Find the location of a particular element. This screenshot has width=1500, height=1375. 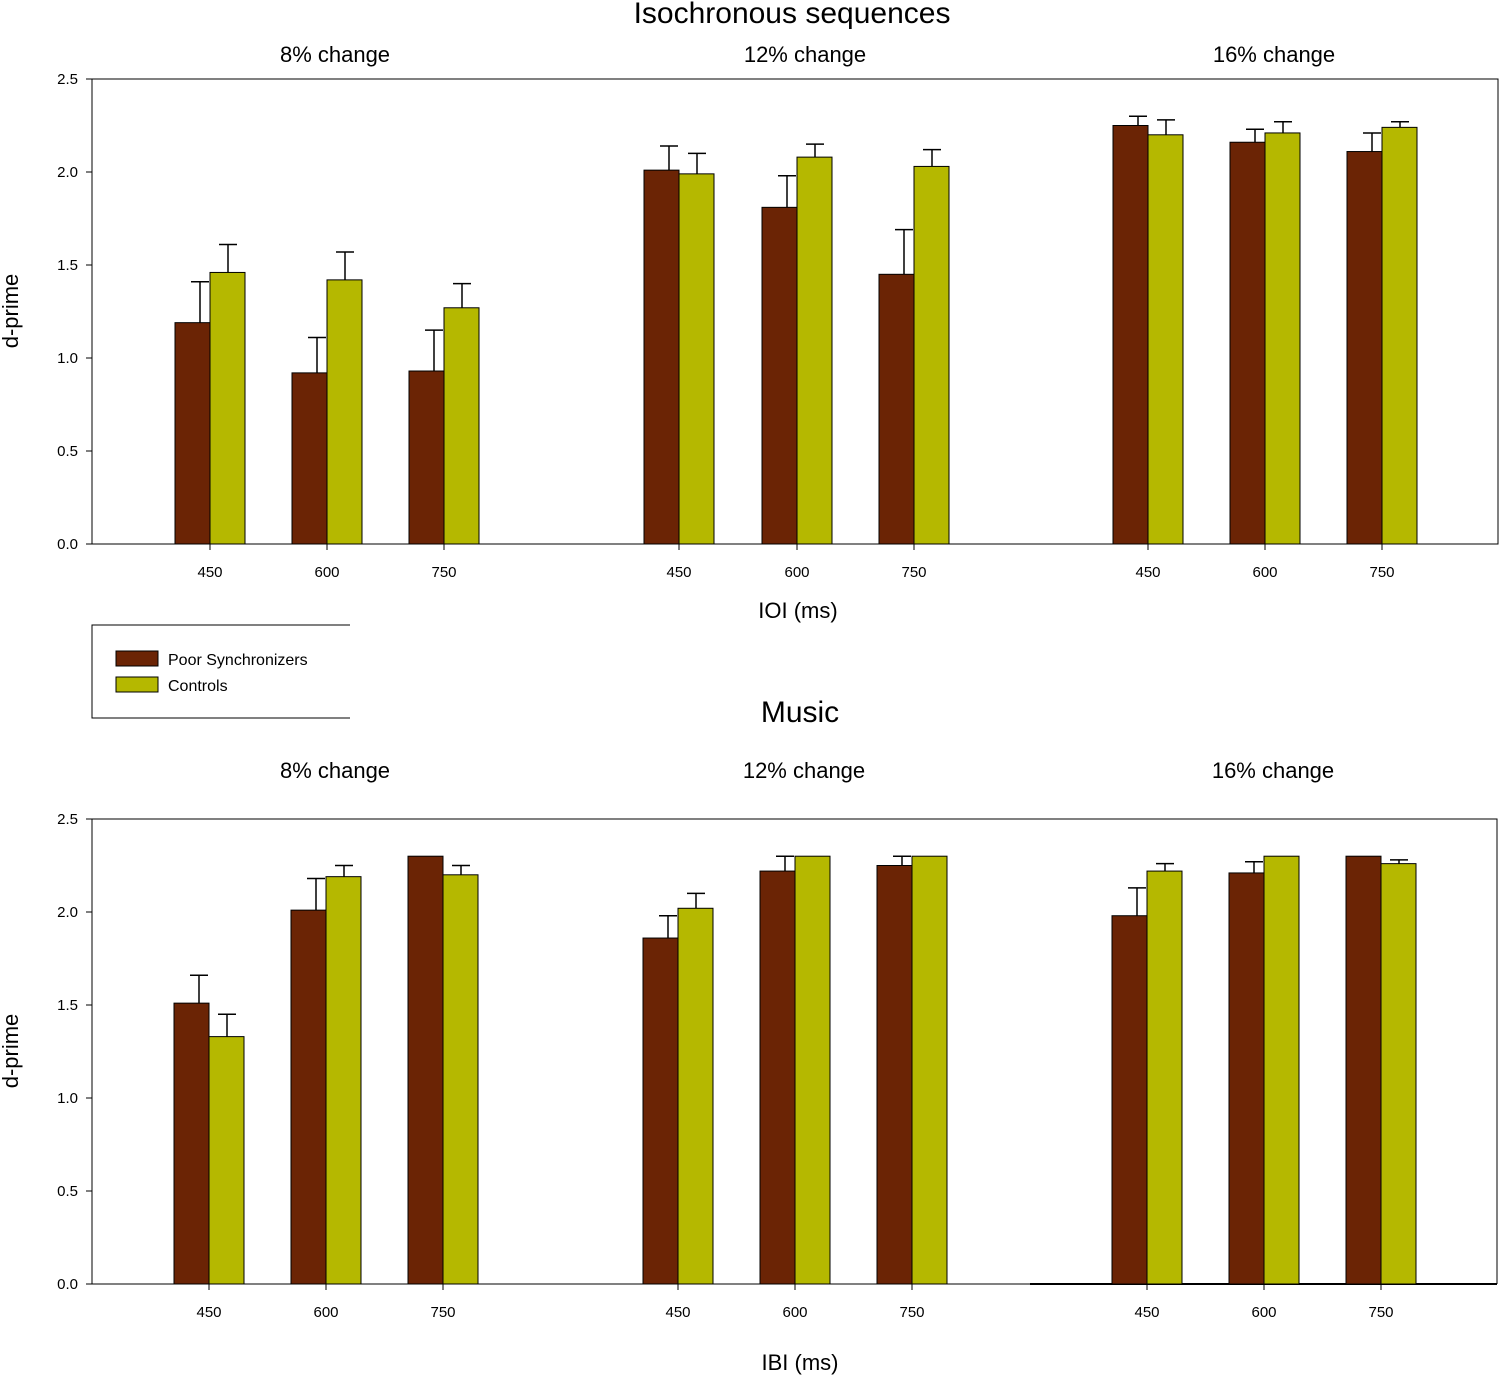

legend-frame is located at coordinates (220, 671).